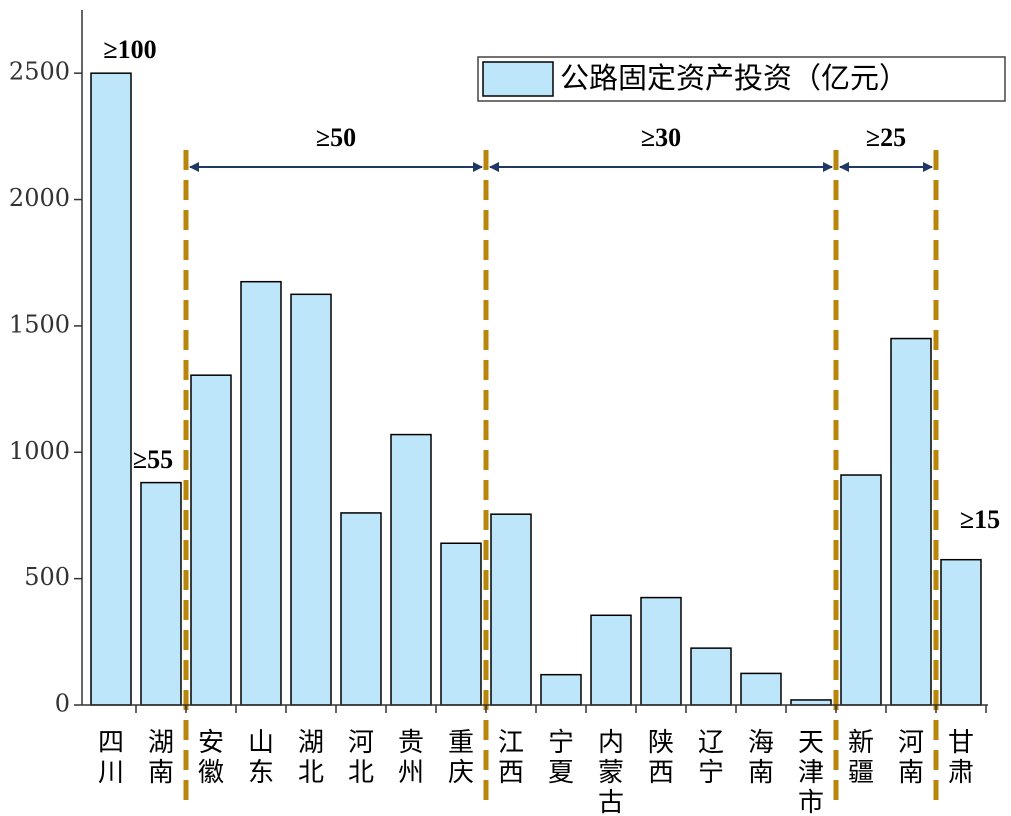  Describe the element at coordinates (861, 758) in the screenshot. I see `x-tick-label: 新疆` at that location.